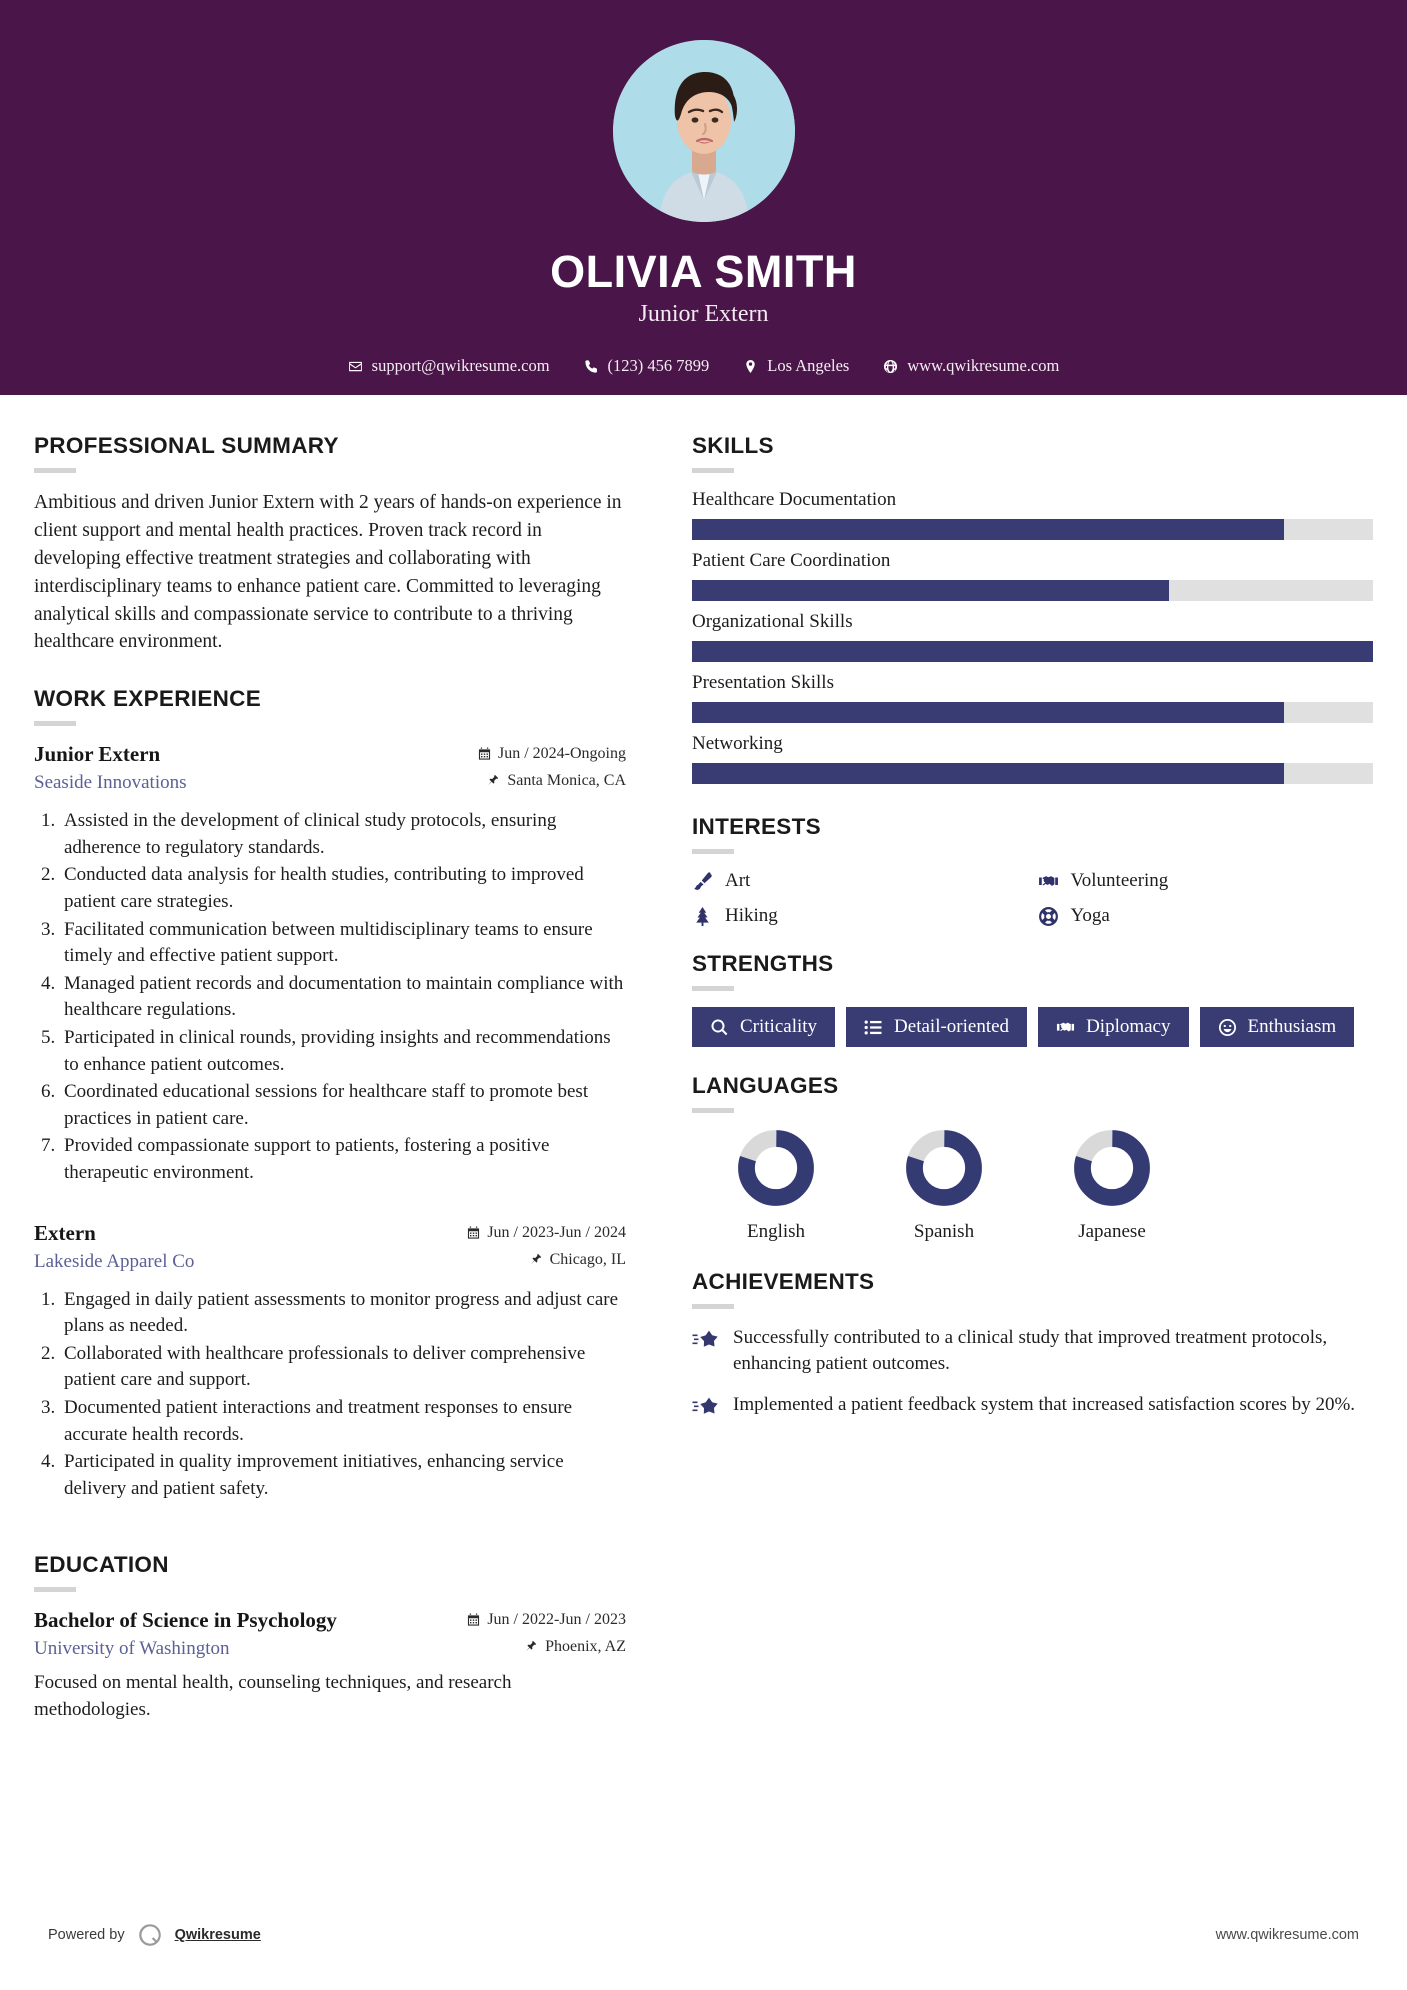 The height and width of the screenshot is (1990, 1407). I want to click on powered-by-label: Powered by, so click(86, 1935).